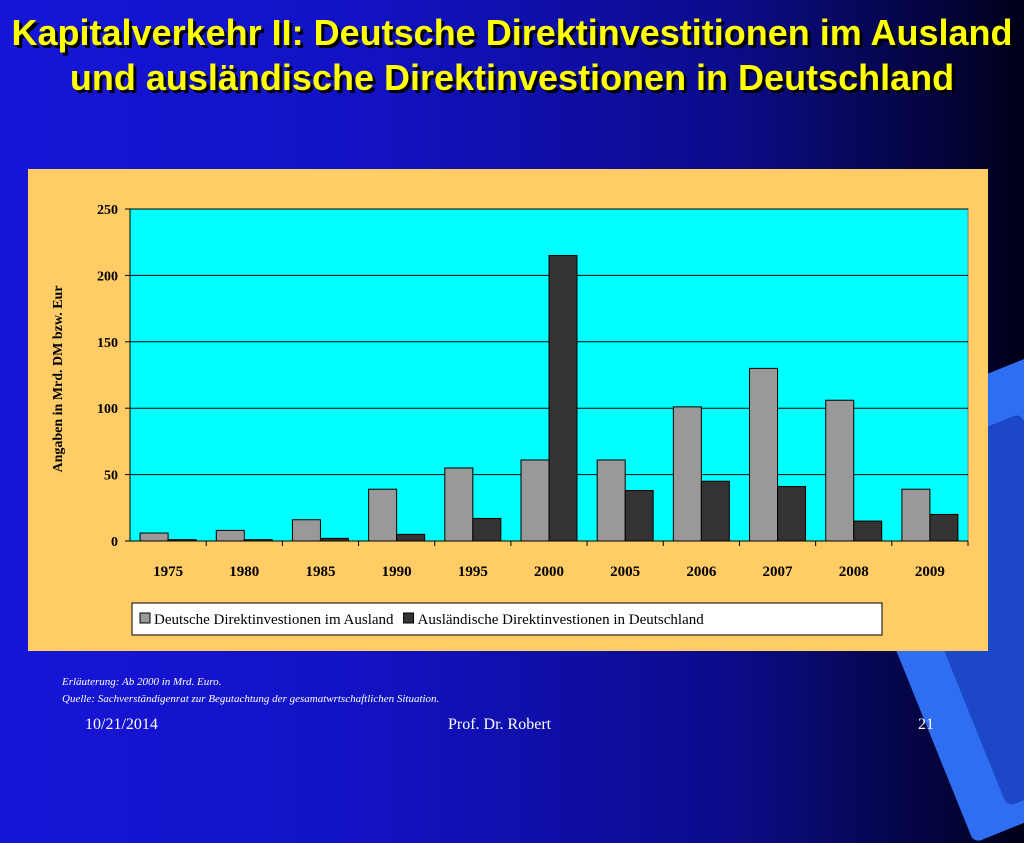  I want to click on x-tick-label: 2005, so click(625, 572).